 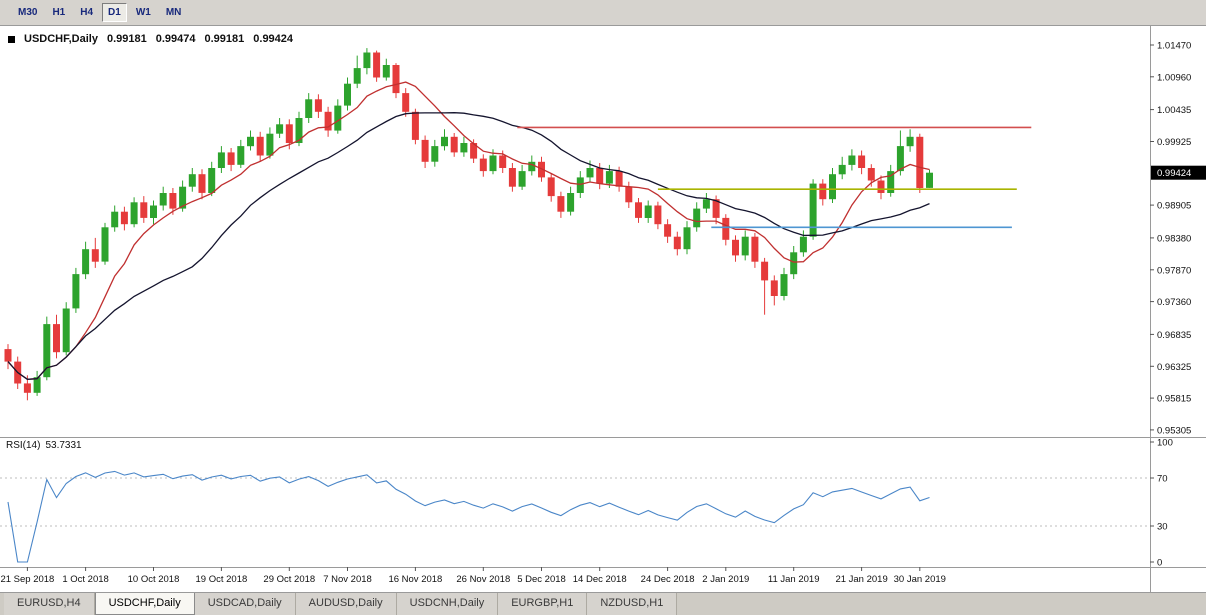 What do you see at coordinates (1174, 270) in the screenshot?
I see `price-axis-label: 0.97870` at bounding box center [1174, 270].